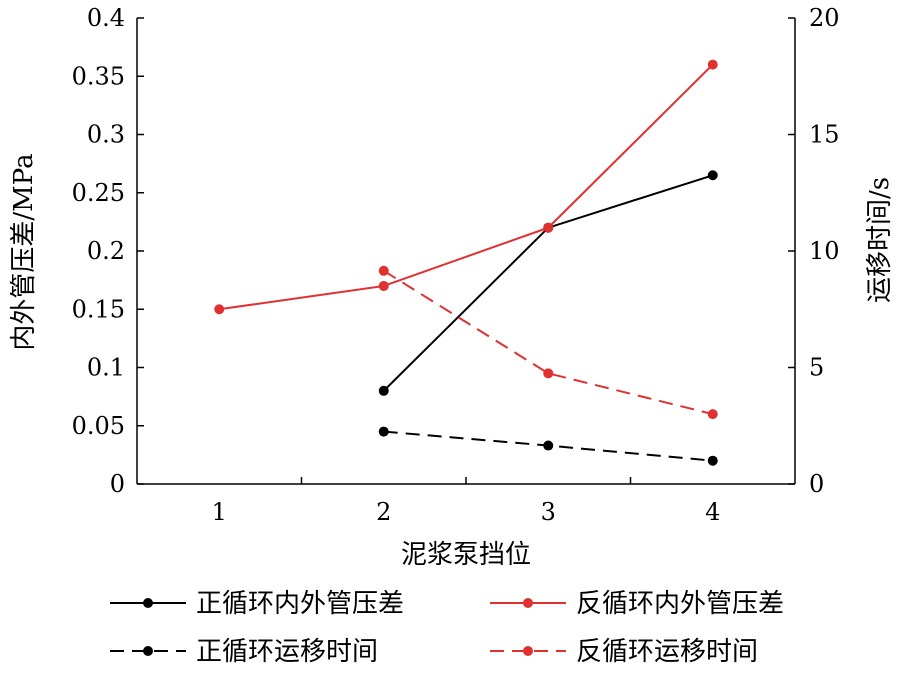  I want to click on legend-label: 正循环内外管压差, so click(300, 604).